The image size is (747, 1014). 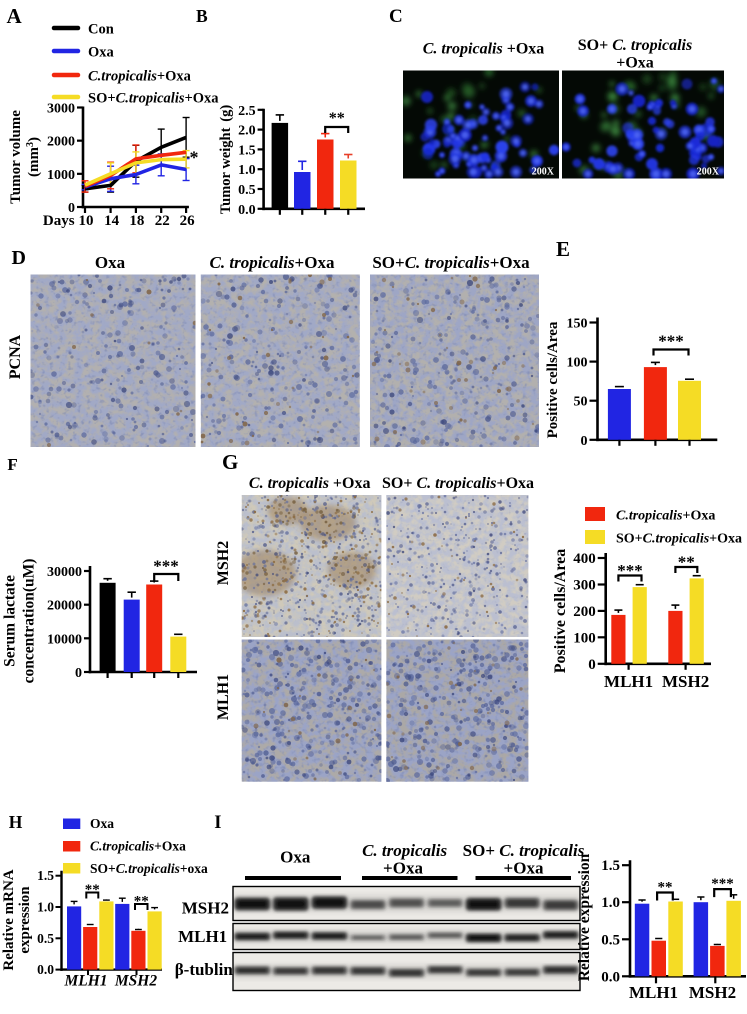 I want to click on svg-text: 10000, so click(x=64, y=639).